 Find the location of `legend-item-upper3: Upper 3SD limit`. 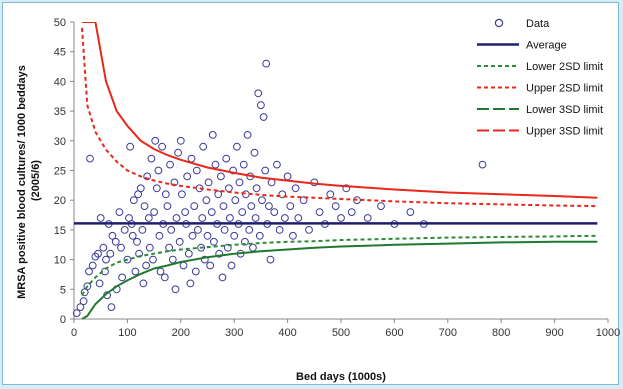

legend-item-upper3: Upper 3SD limit is located at coordinates (540, 132).